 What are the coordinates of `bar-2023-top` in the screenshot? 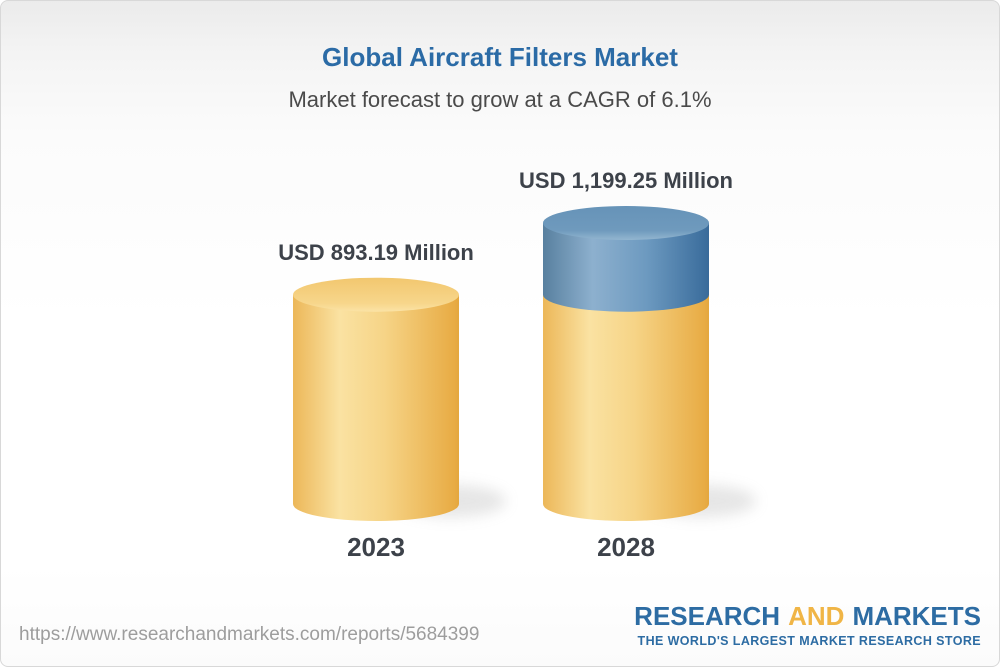 It's located at (376, 294).